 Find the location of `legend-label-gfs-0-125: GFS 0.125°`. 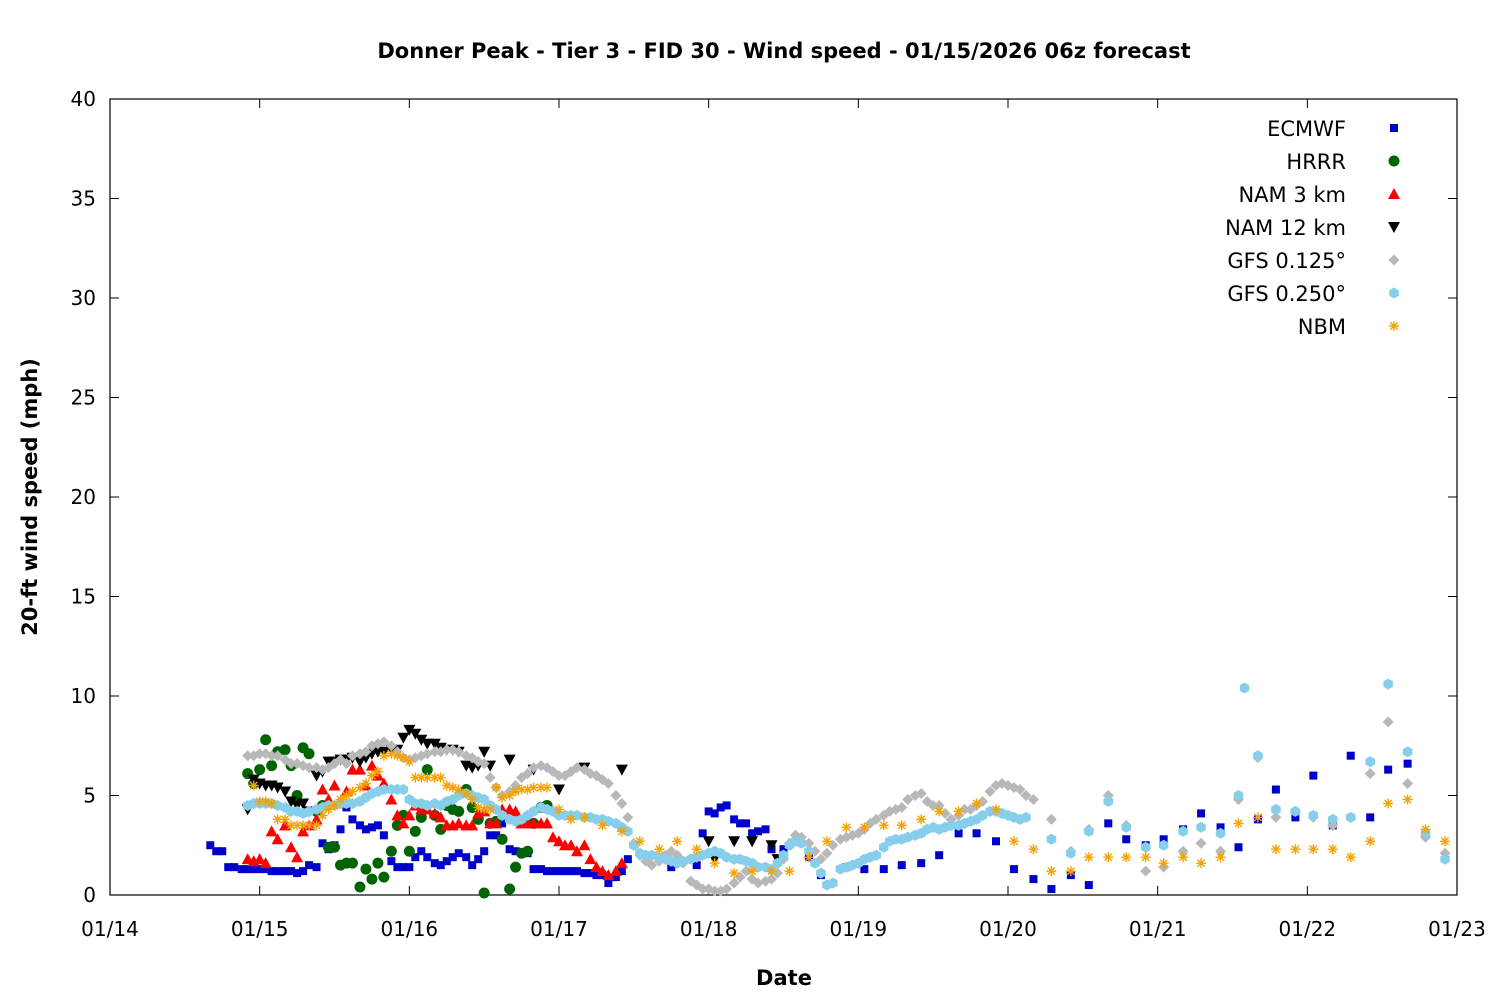

legend-label-gfs-0-125: GFS 0.125° is located at coordinates (1286, 261).